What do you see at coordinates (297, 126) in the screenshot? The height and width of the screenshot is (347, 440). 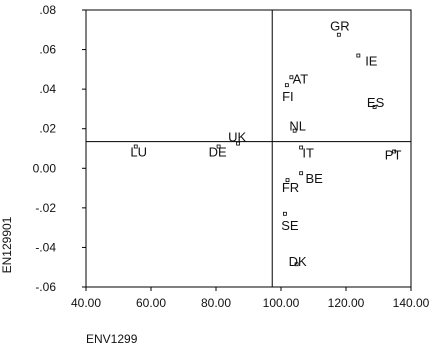 I see `point-label: NL` at bounding box center [297, 126].